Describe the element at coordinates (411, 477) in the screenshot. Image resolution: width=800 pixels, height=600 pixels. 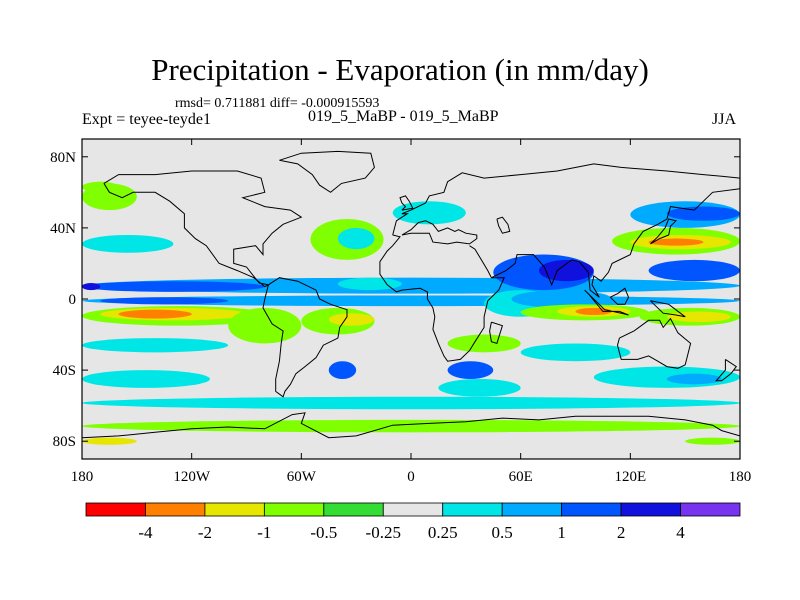
I see `x-tick-label: 0` at that location.